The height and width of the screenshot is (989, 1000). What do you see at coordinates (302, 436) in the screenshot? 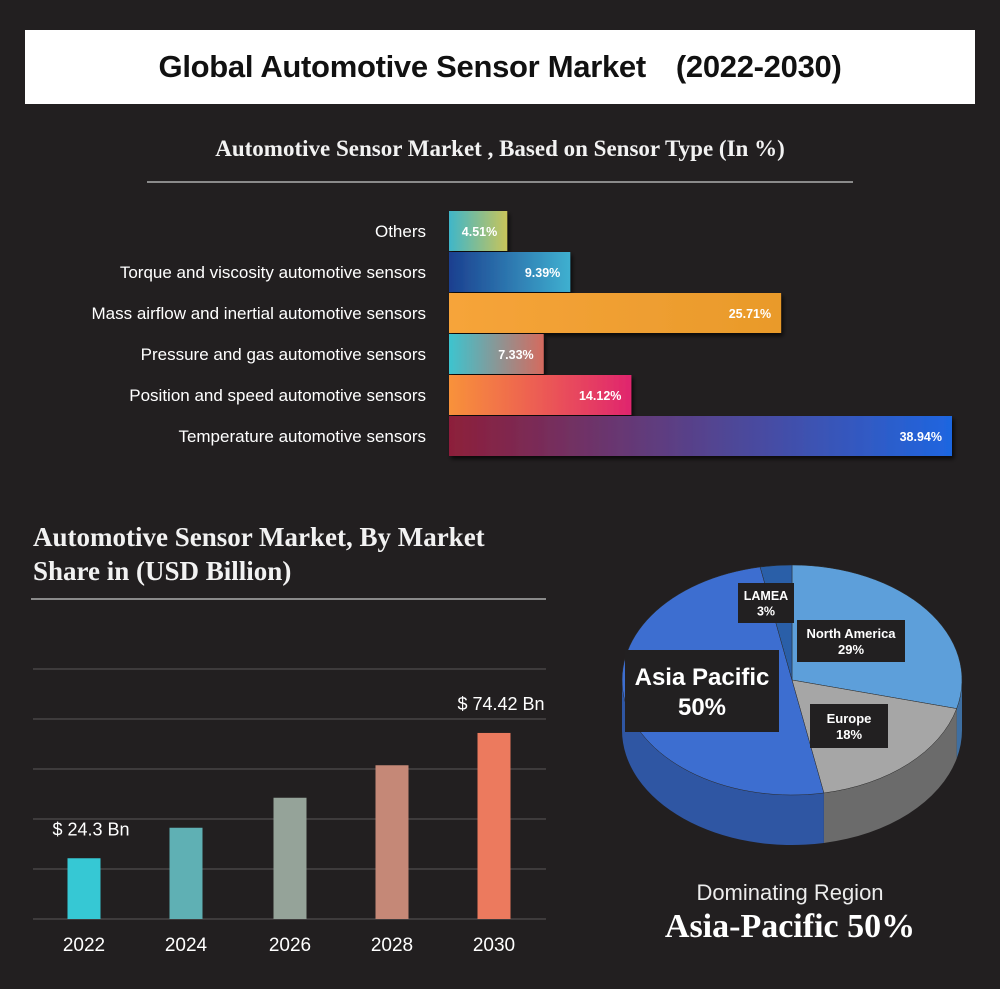
I see `sensor-category-label: Temperature automotive sensors` at bounding box center [302, 436].